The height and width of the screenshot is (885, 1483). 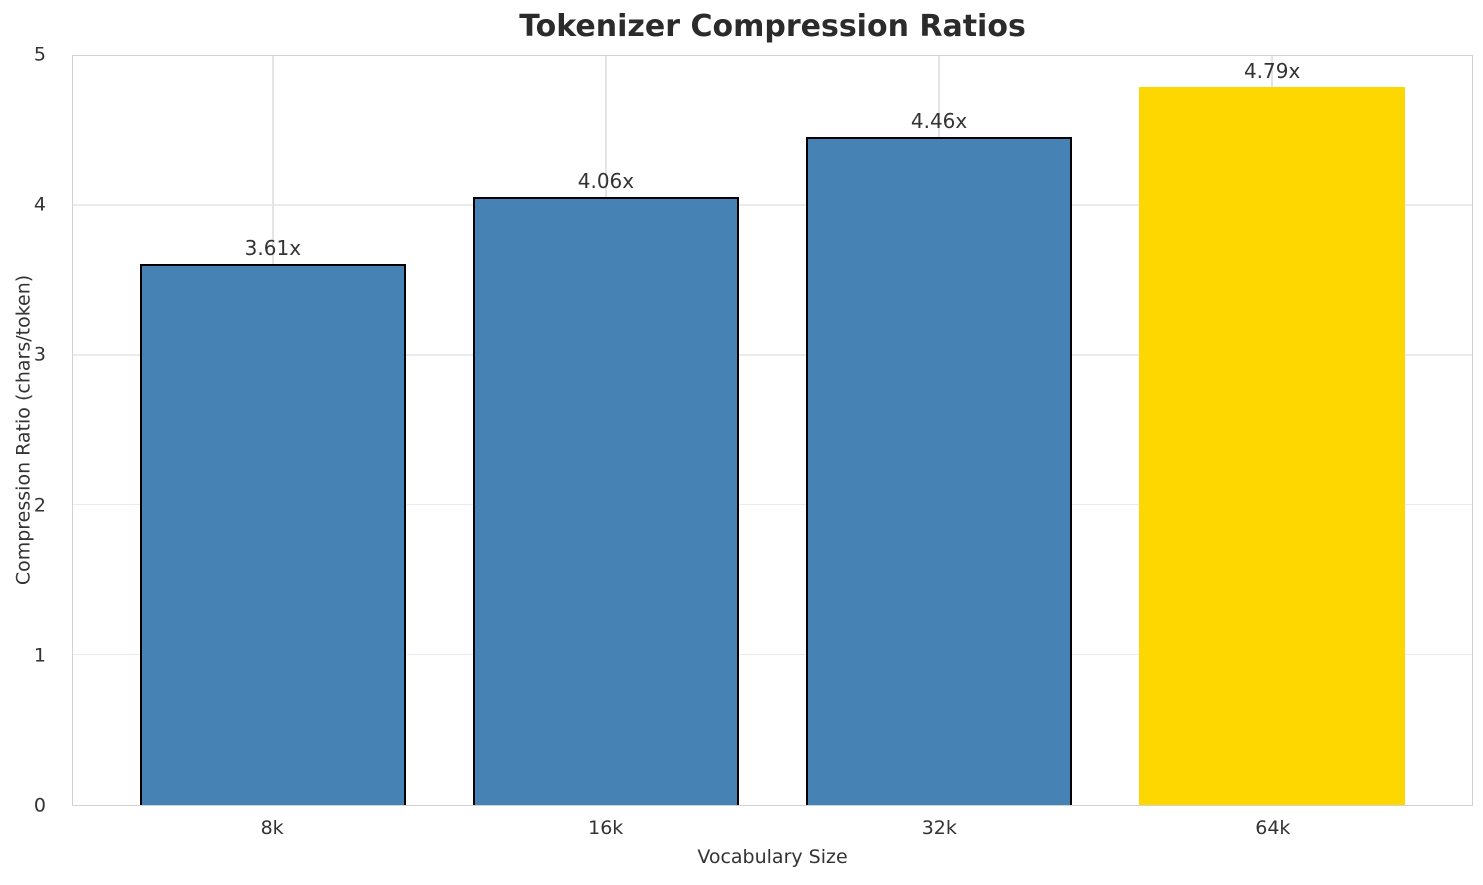 What do you see at coordinates (39, 204) in the screenshot?
I see `y-tick-label: 4` at bounding box center [39, 204].